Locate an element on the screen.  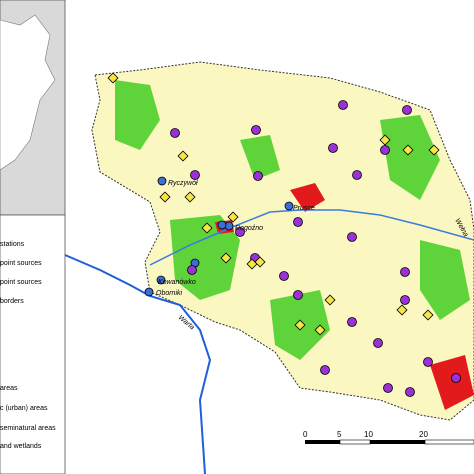
station-label: Kowanówko is located at coordinates (177, 282).